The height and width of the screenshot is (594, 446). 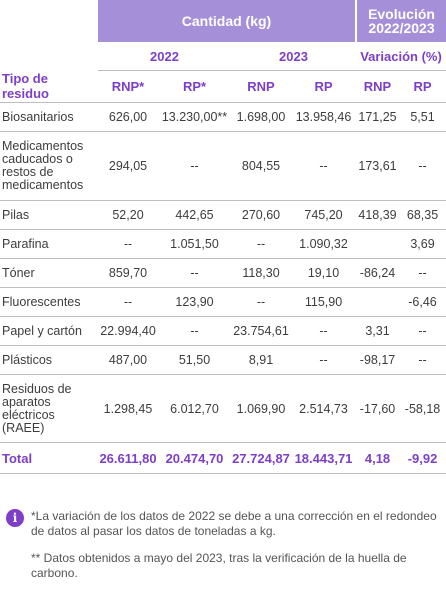 What do you see at coordinates (378, 86) in the screenshot?
I see `col-header-rnp-var: RNP` at bounding box center [378, 86].